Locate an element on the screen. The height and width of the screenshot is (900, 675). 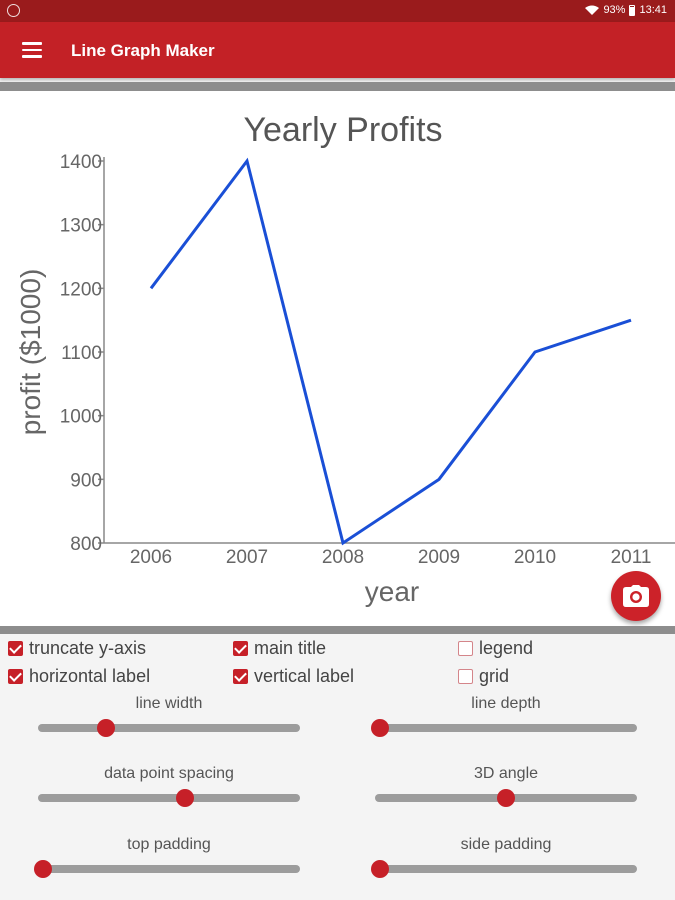
chart-y-ticks: 800 900 1000 1100 1200 1300 1400 is located at coordinates (82, 353).